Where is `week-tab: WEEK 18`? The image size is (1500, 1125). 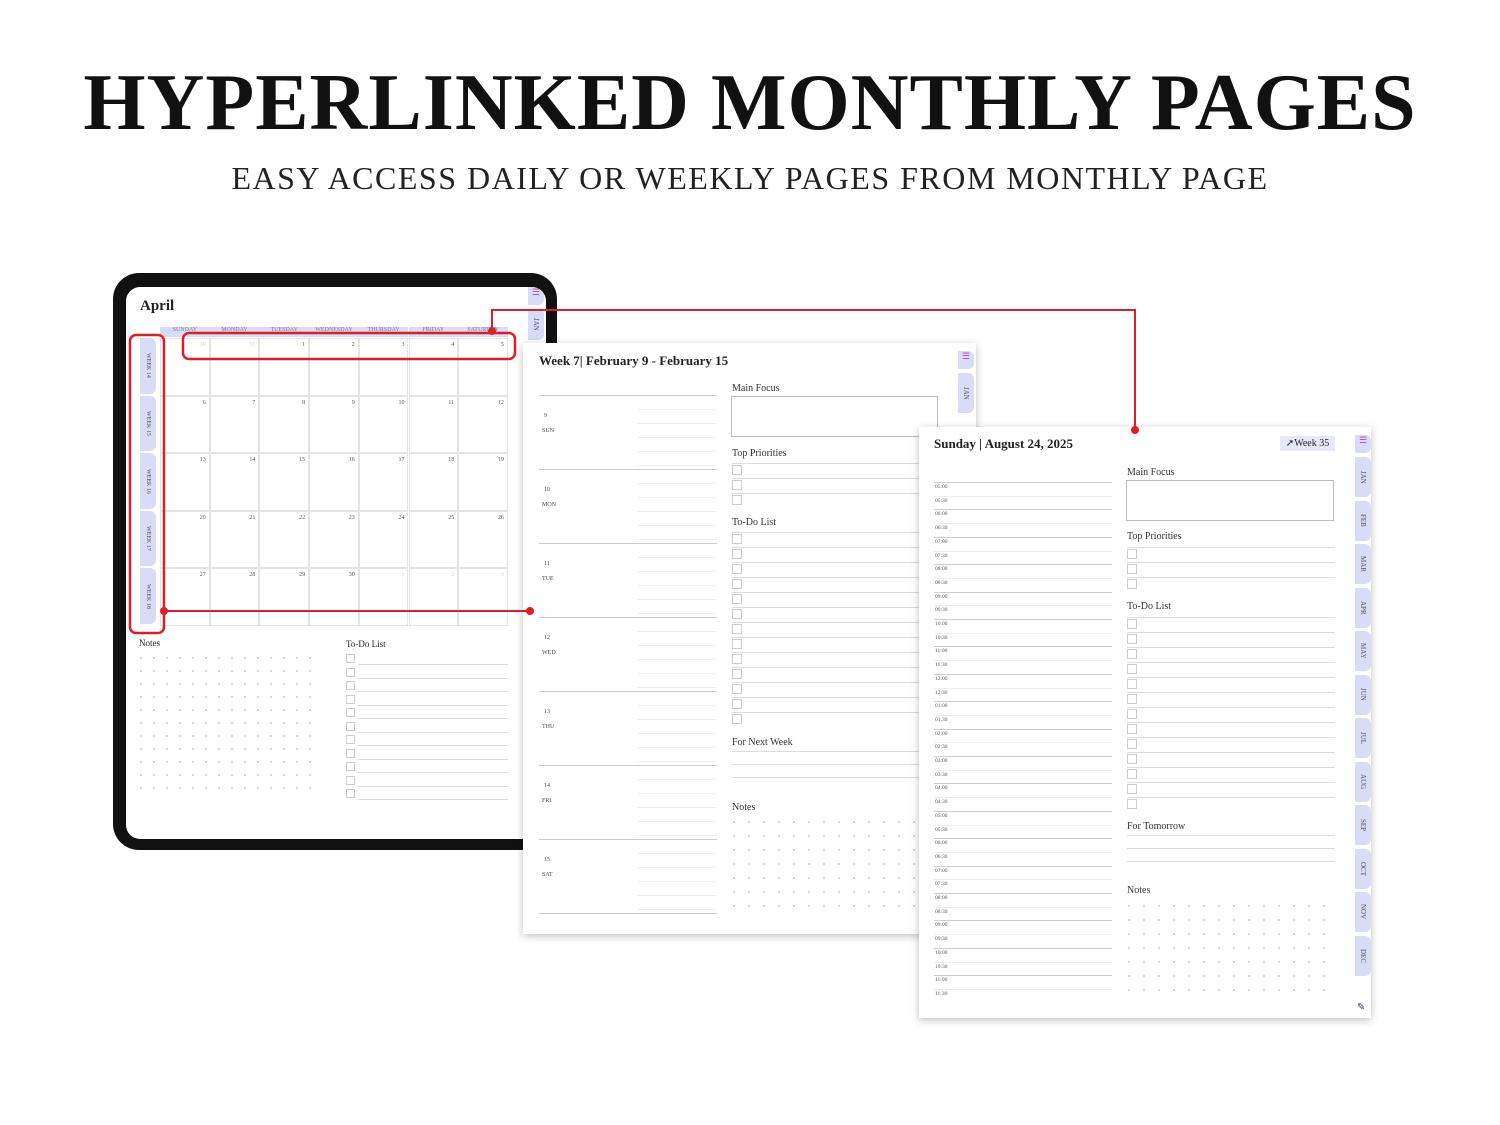
week-tab: WEEK 18 is located at coordinates (148, 596).